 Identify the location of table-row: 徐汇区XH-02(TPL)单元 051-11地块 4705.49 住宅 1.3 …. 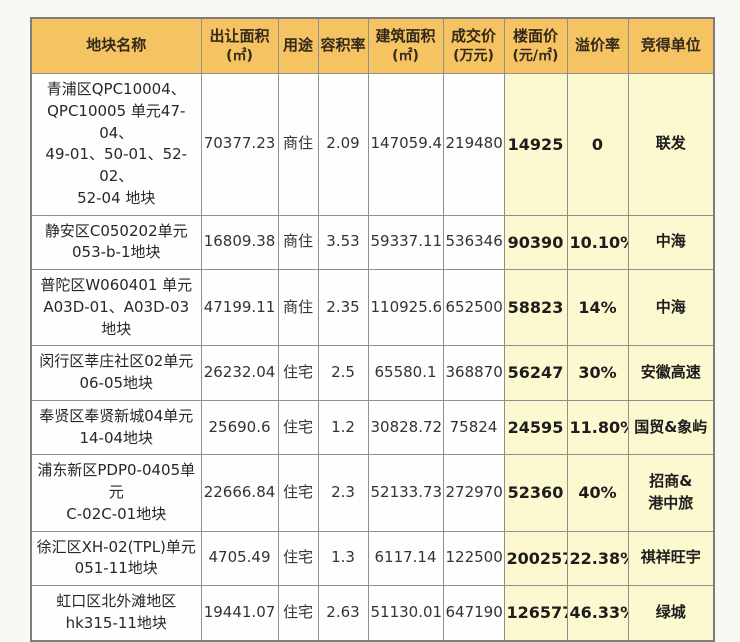
(372, 558).